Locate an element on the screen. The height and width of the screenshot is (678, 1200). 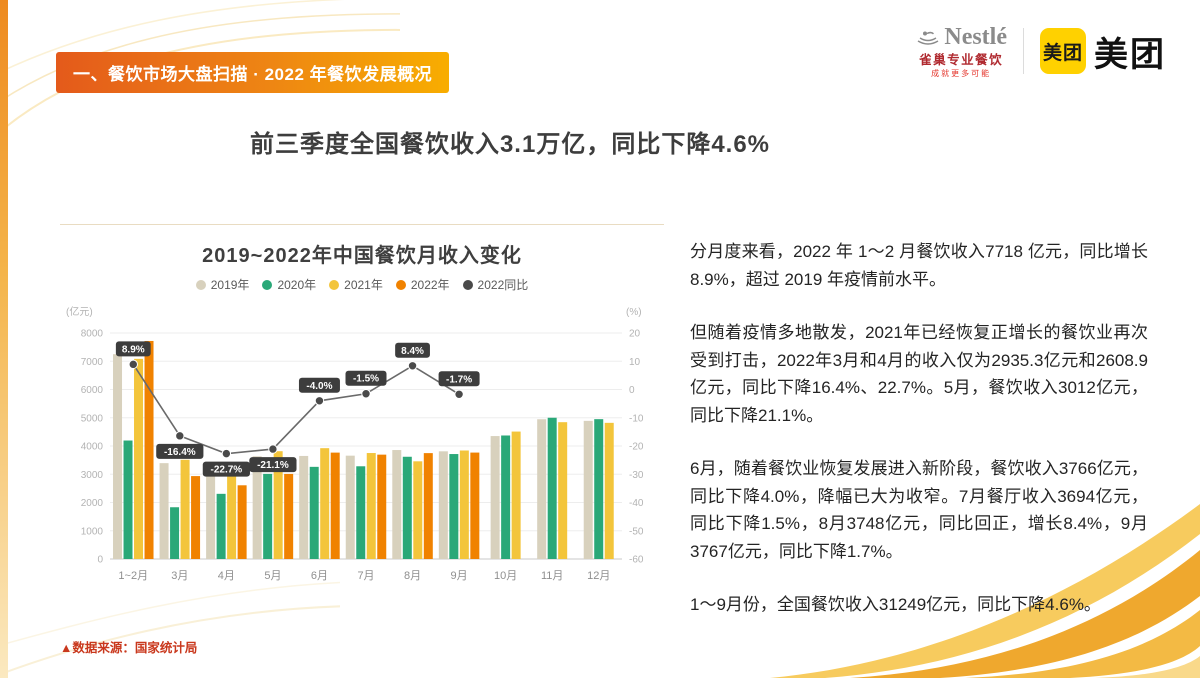
legend-label: 2021年 is located at coordinates (363, 285).